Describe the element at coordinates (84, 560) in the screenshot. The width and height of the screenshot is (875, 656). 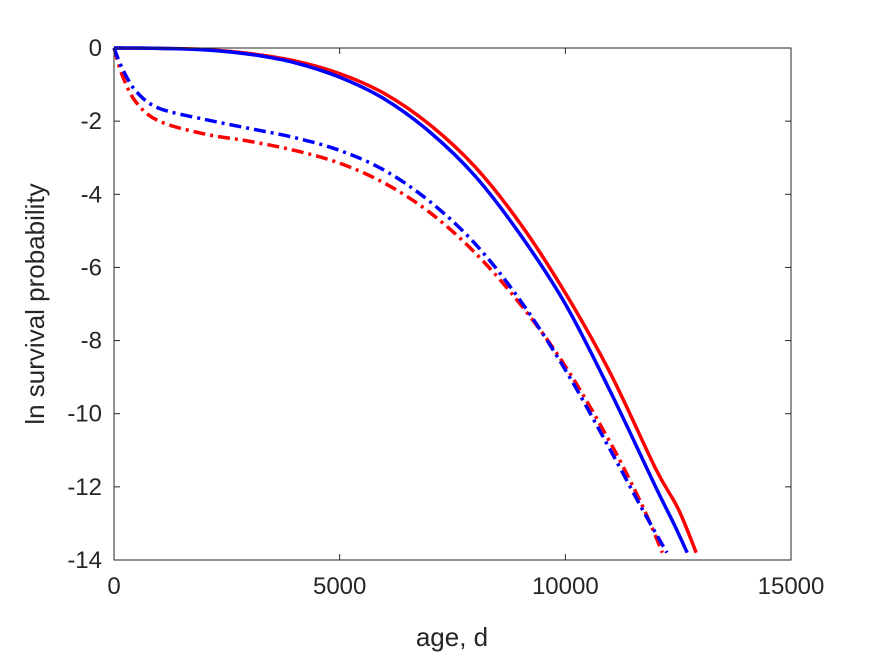
I see `y-tick-label-7: -14` at that location.